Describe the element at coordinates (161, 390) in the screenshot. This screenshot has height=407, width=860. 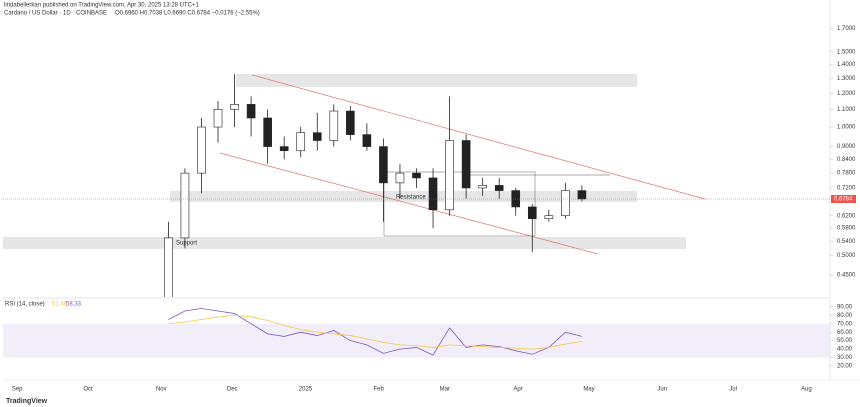
I see `x-tick-label: Nov` at that location.